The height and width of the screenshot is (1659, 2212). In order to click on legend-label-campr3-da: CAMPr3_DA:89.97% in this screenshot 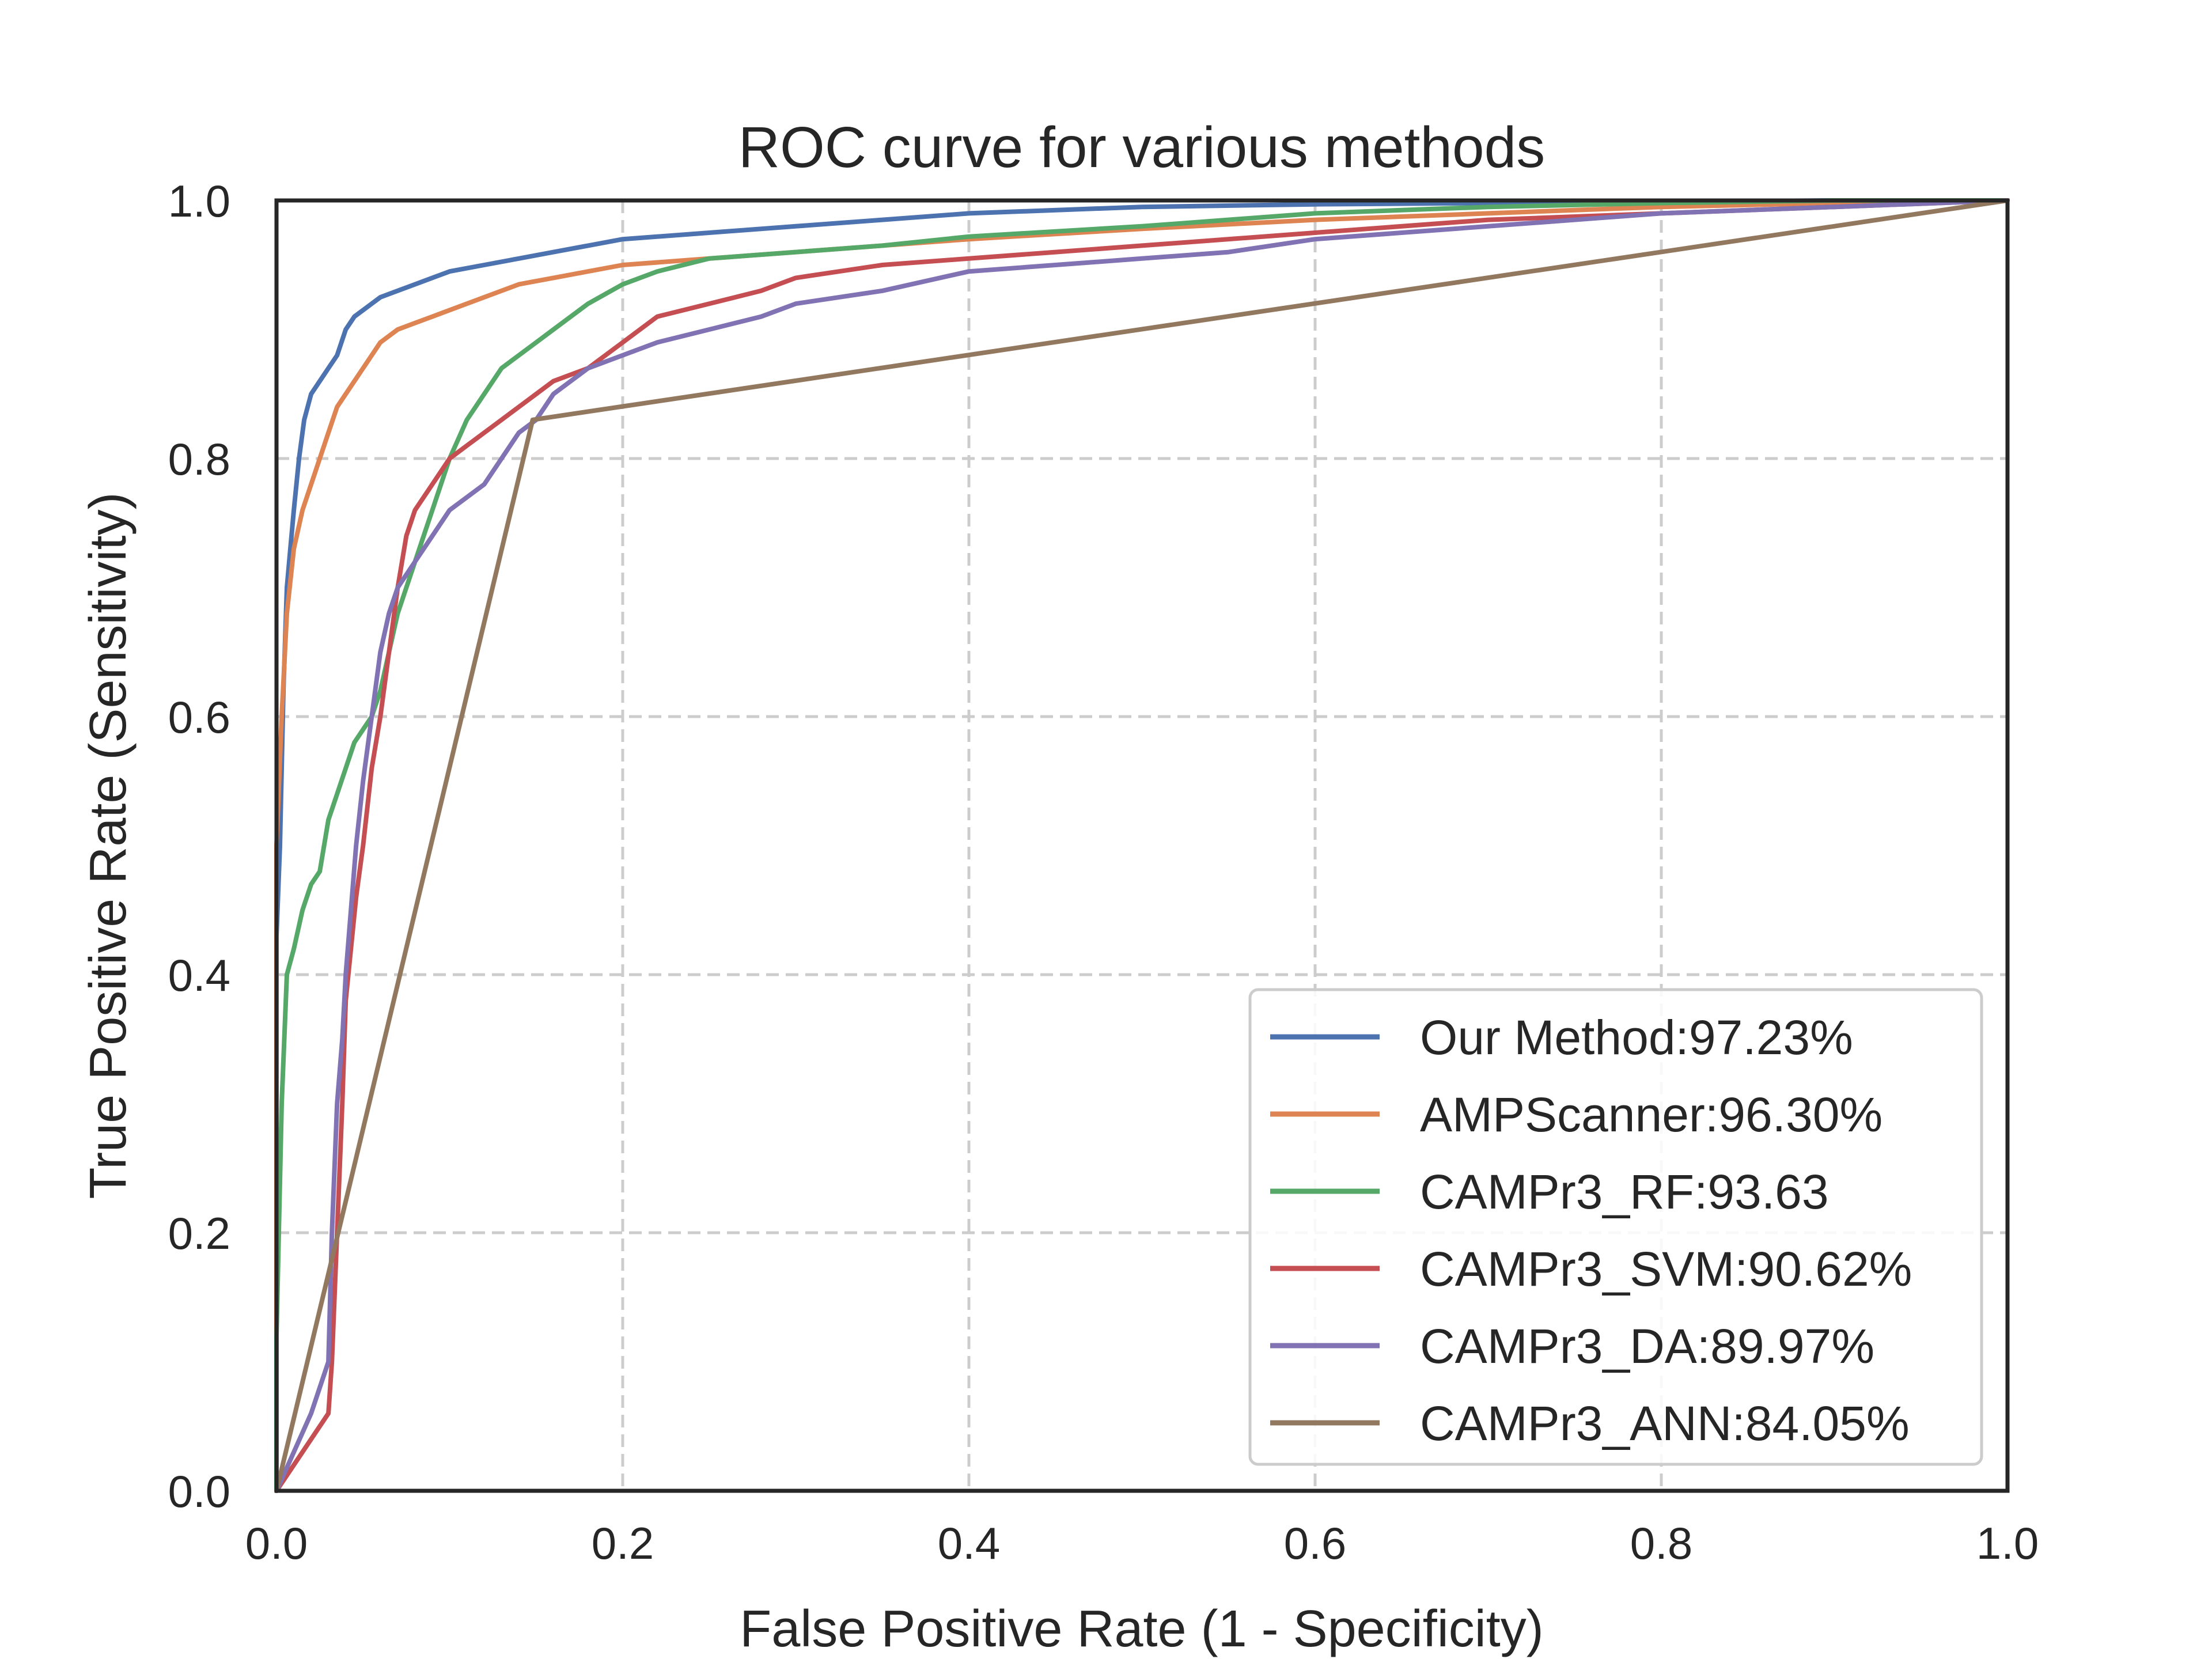, I will do `click(1647, 1346)`.